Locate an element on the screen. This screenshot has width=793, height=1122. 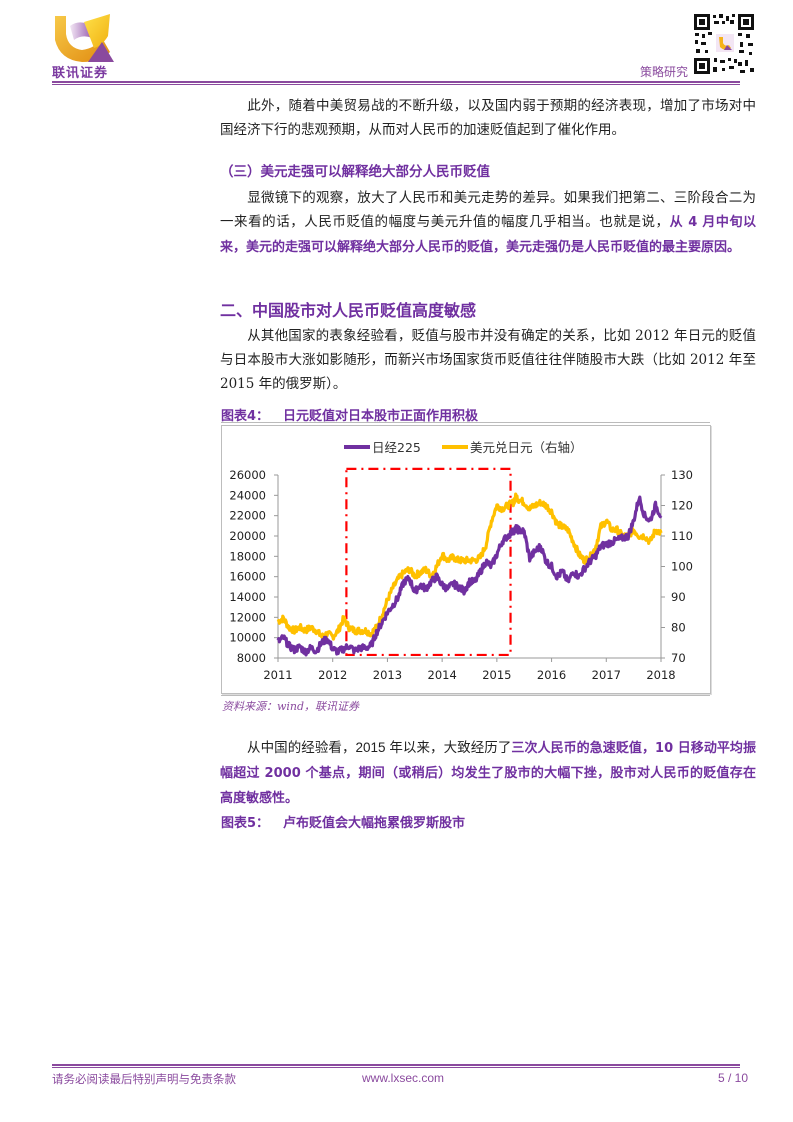
header-divider is located at coordinates (396, 82).